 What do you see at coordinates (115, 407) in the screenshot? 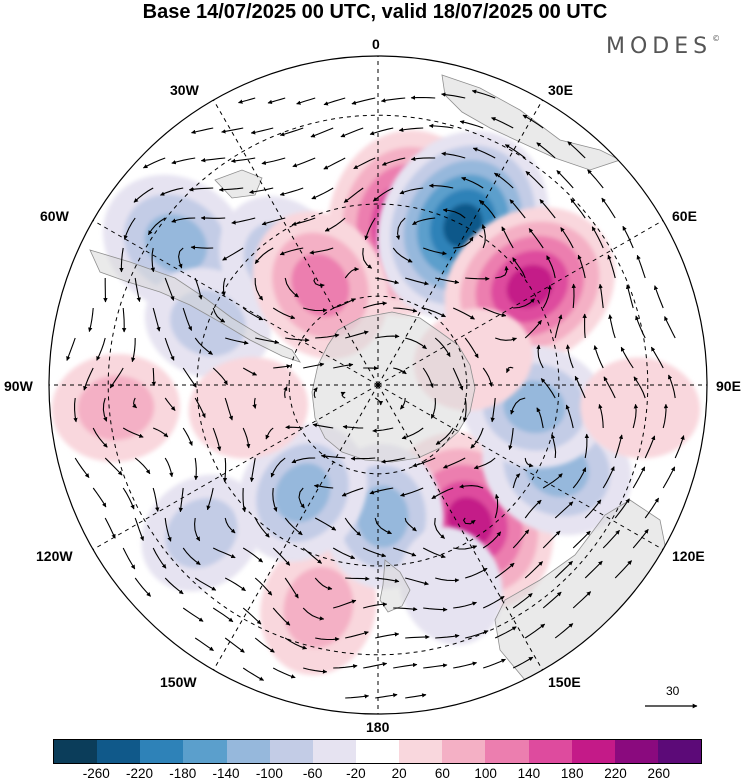
I see `anomaly-blob-k` at bounding box center [115, 407].